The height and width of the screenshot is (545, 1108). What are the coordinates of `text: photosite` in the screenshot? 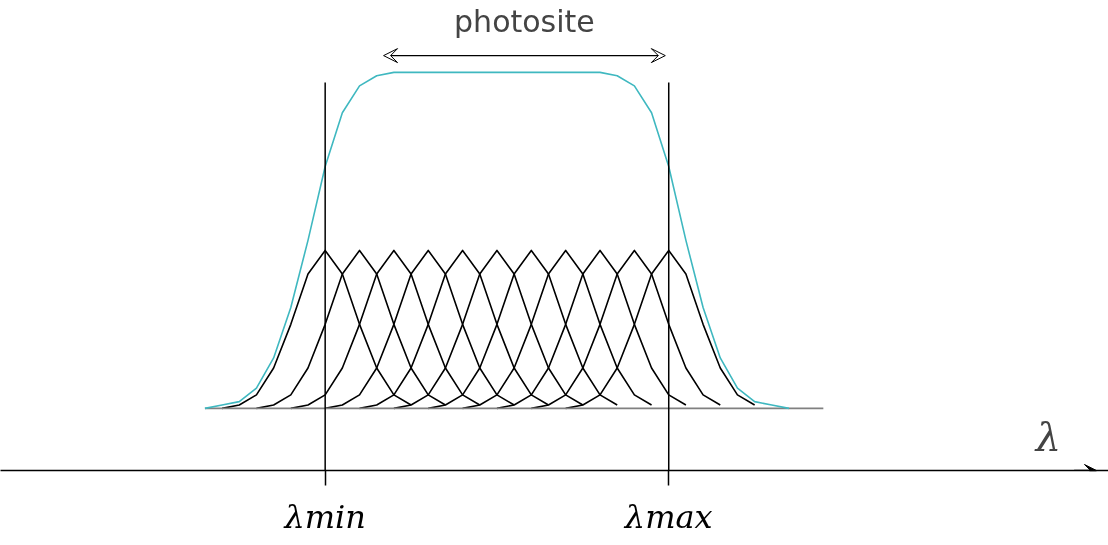 It's located at (524, 21).